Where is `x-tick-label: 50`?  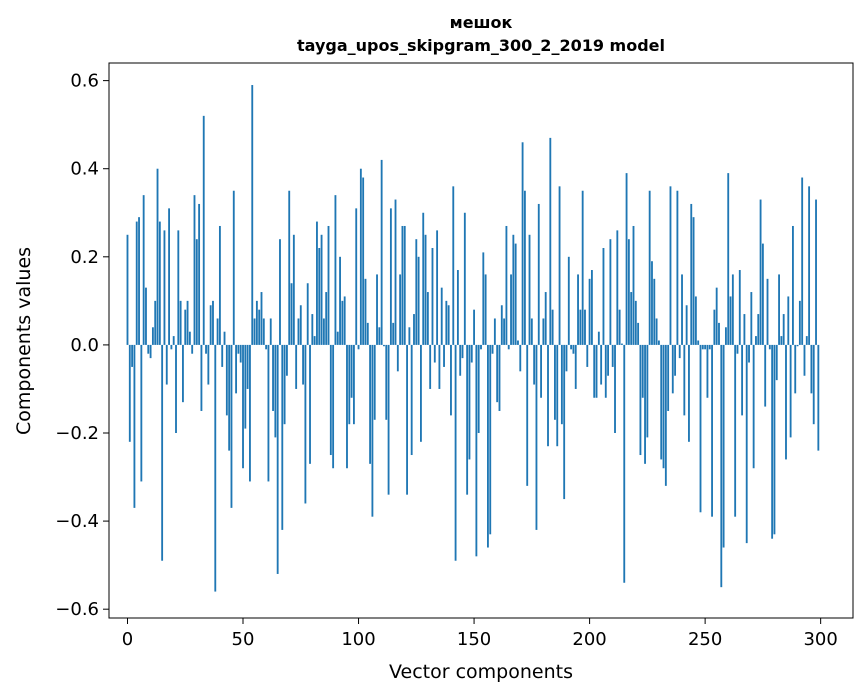 x-tick-label: 50 is located at coordinates (243, 639).